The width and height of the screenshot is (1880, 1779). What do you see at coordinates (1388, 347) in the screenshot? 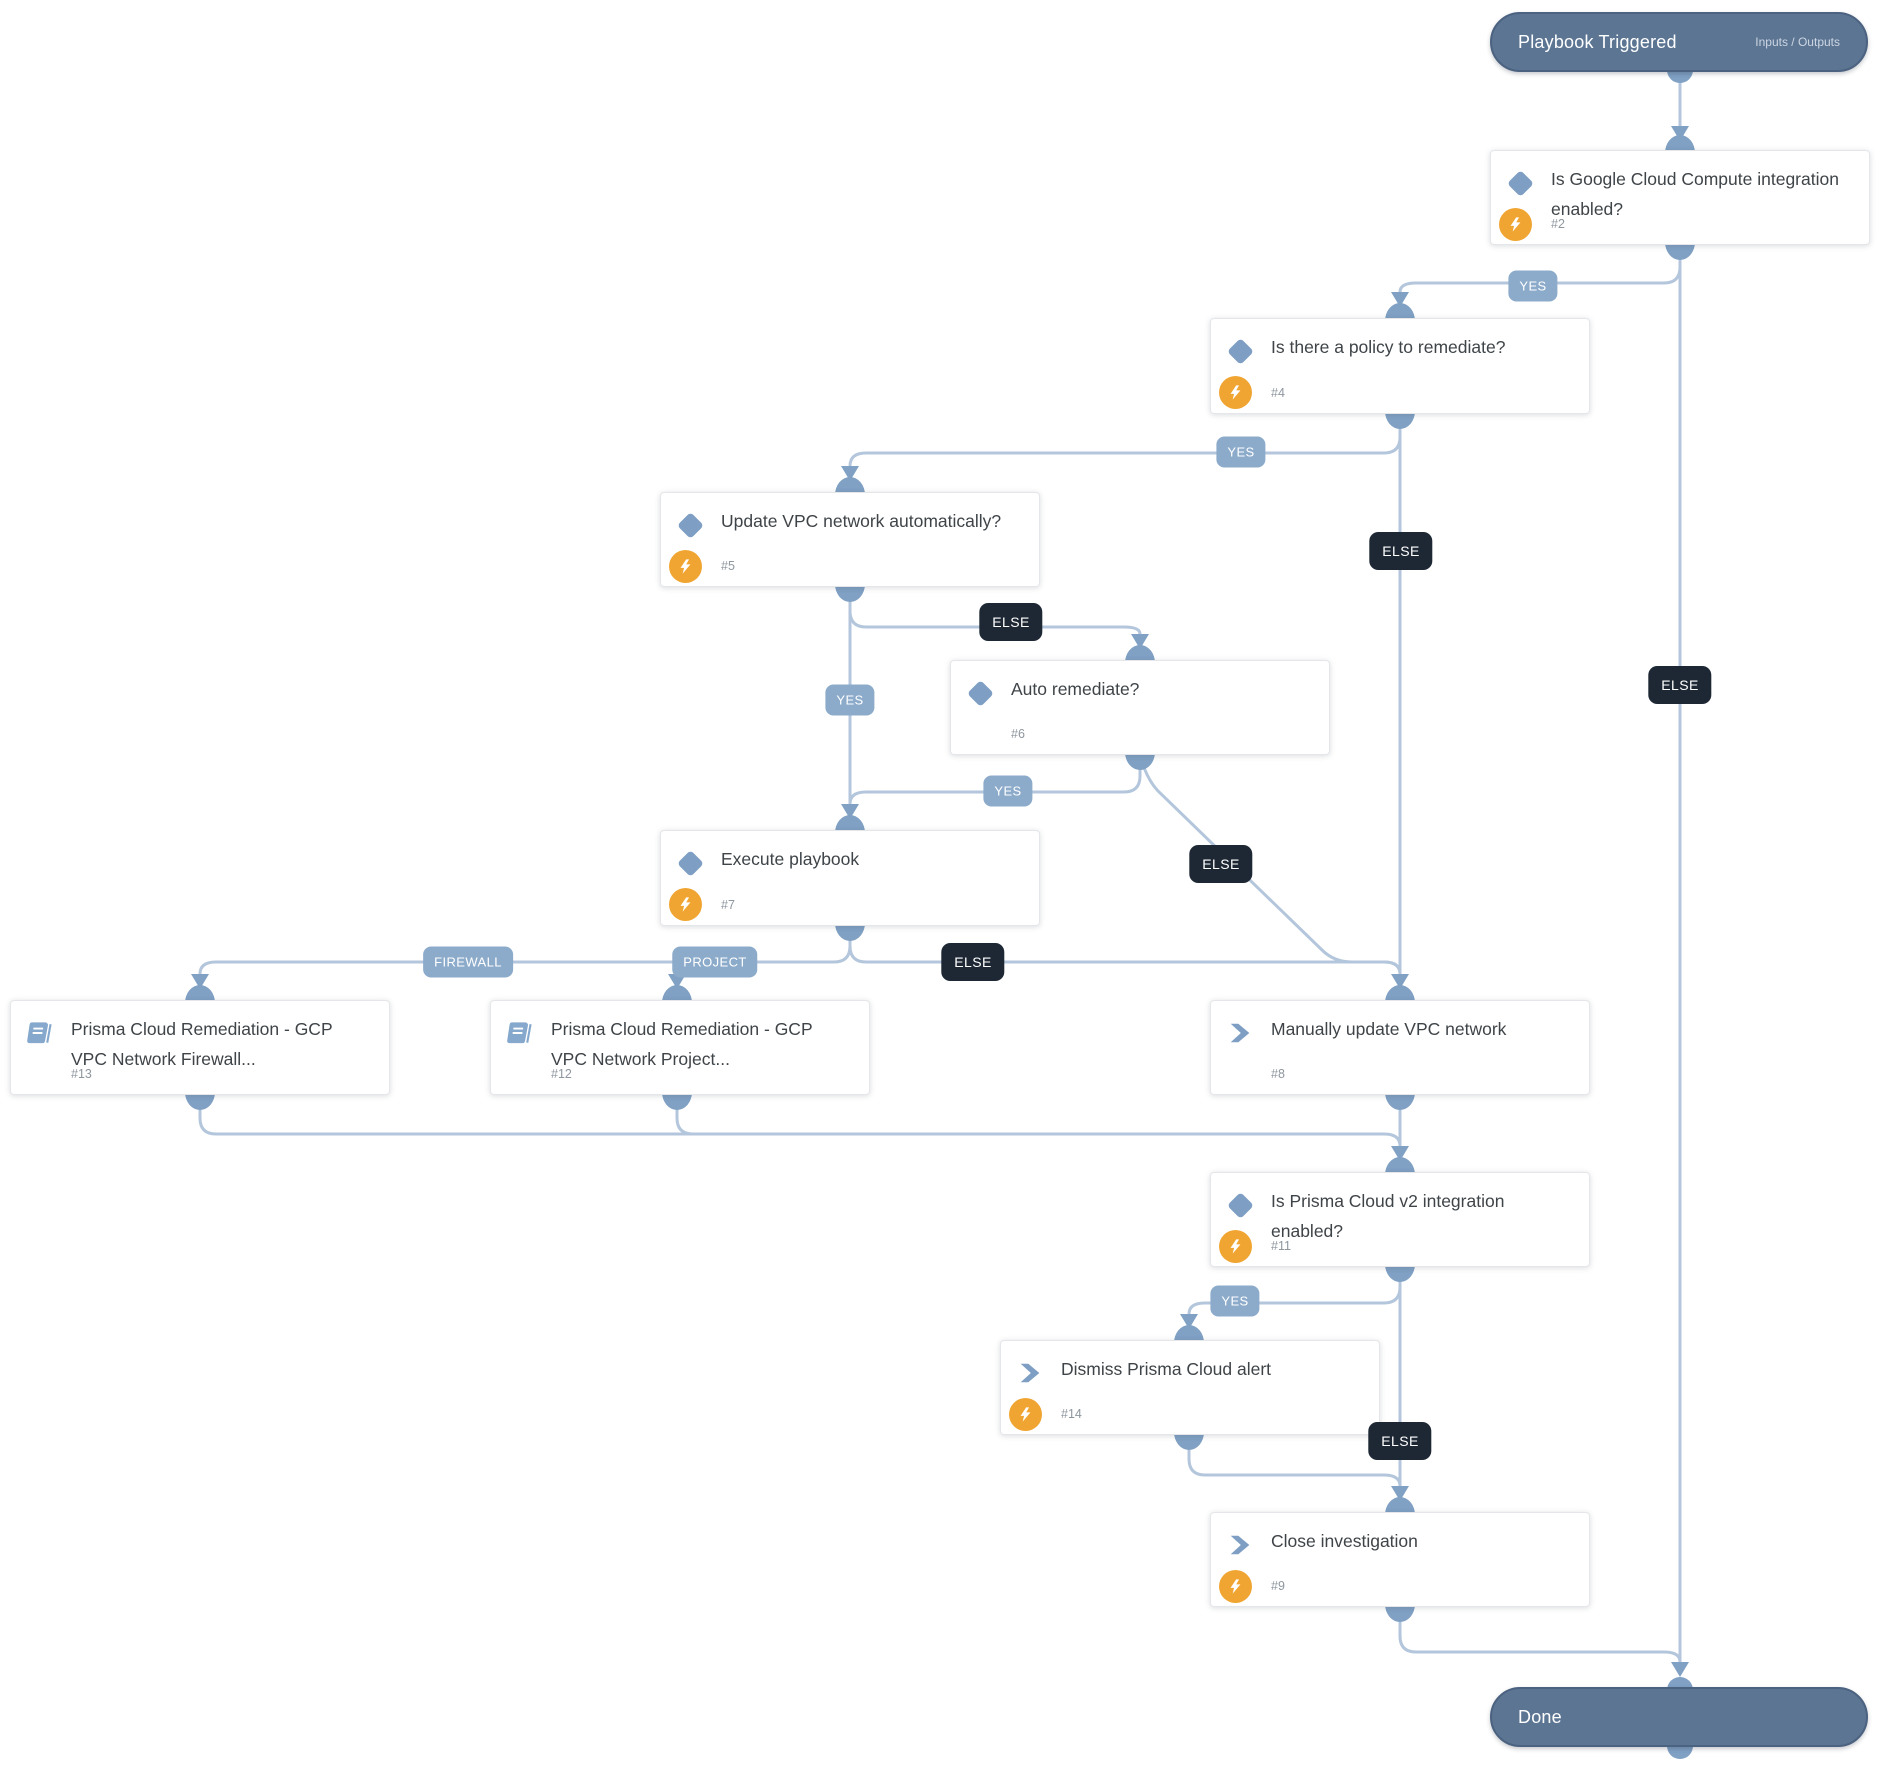
I see `task-title: Is there a policy to remediate?` at bounding box center [1388, 347].